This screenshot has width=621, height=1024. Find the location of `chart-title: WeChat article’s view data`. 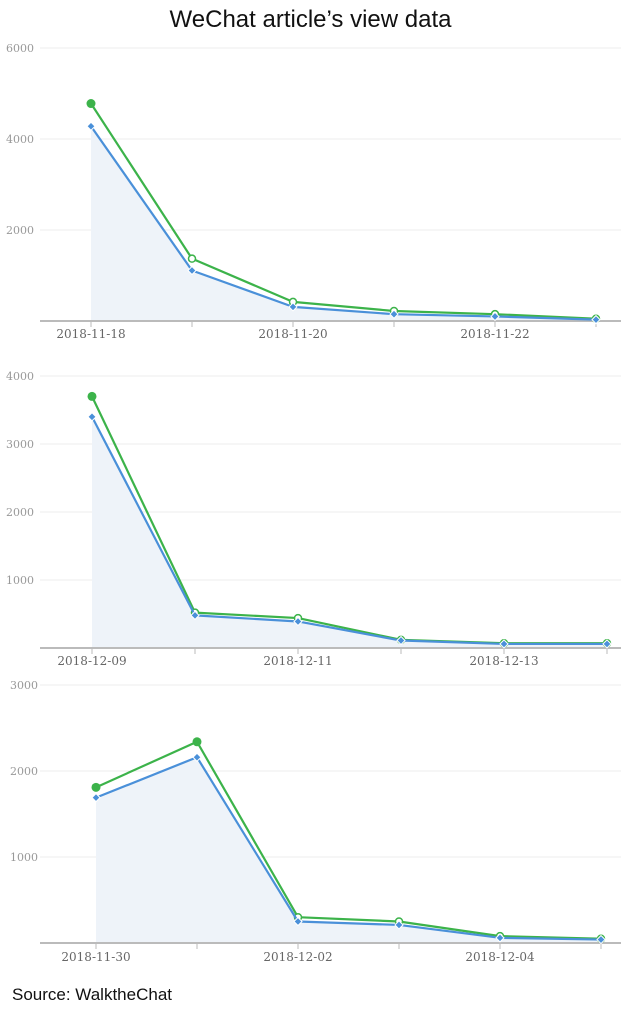

chart-title: WeChat article’s view data is located at coordinates (310, 19).